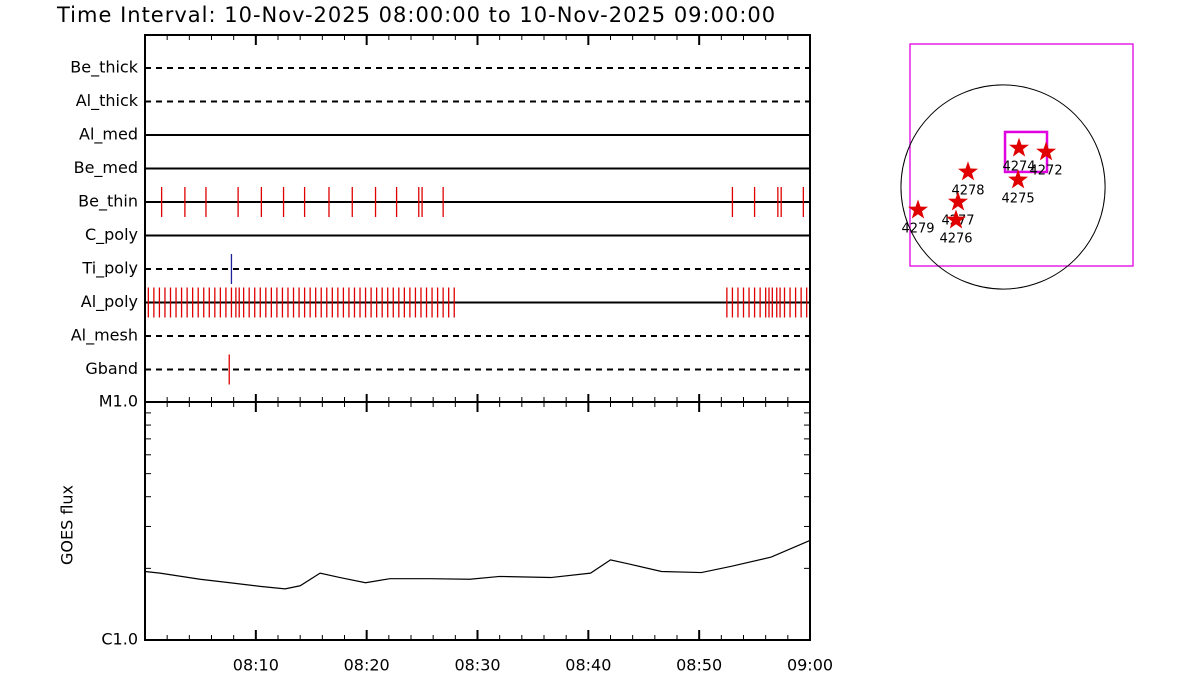 The image size is (1200, 700). I want to click on x-tick-label: 08:20, so click(367, 665).